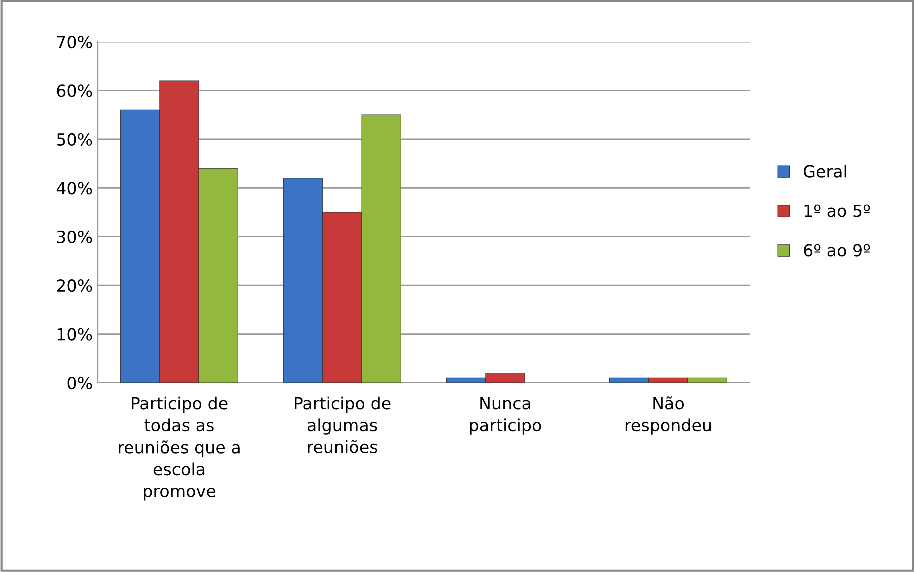 Image resolution: width=915 pixels, height=572 pixels. What do you see at coordinates (80, 383) in the screenshot?
I see `y-tick-label: 0%` at bounding box center [80, 383].